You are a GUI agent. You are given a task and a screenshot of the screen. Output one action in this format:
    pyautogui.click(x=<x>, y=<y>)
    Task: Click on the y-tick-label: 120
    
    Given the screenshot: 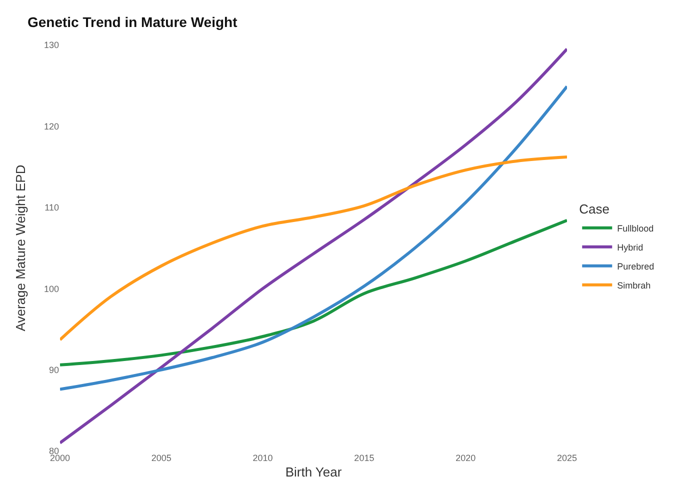 What is the action you would take?
    pyautogui.click(x=51, y=126)
    